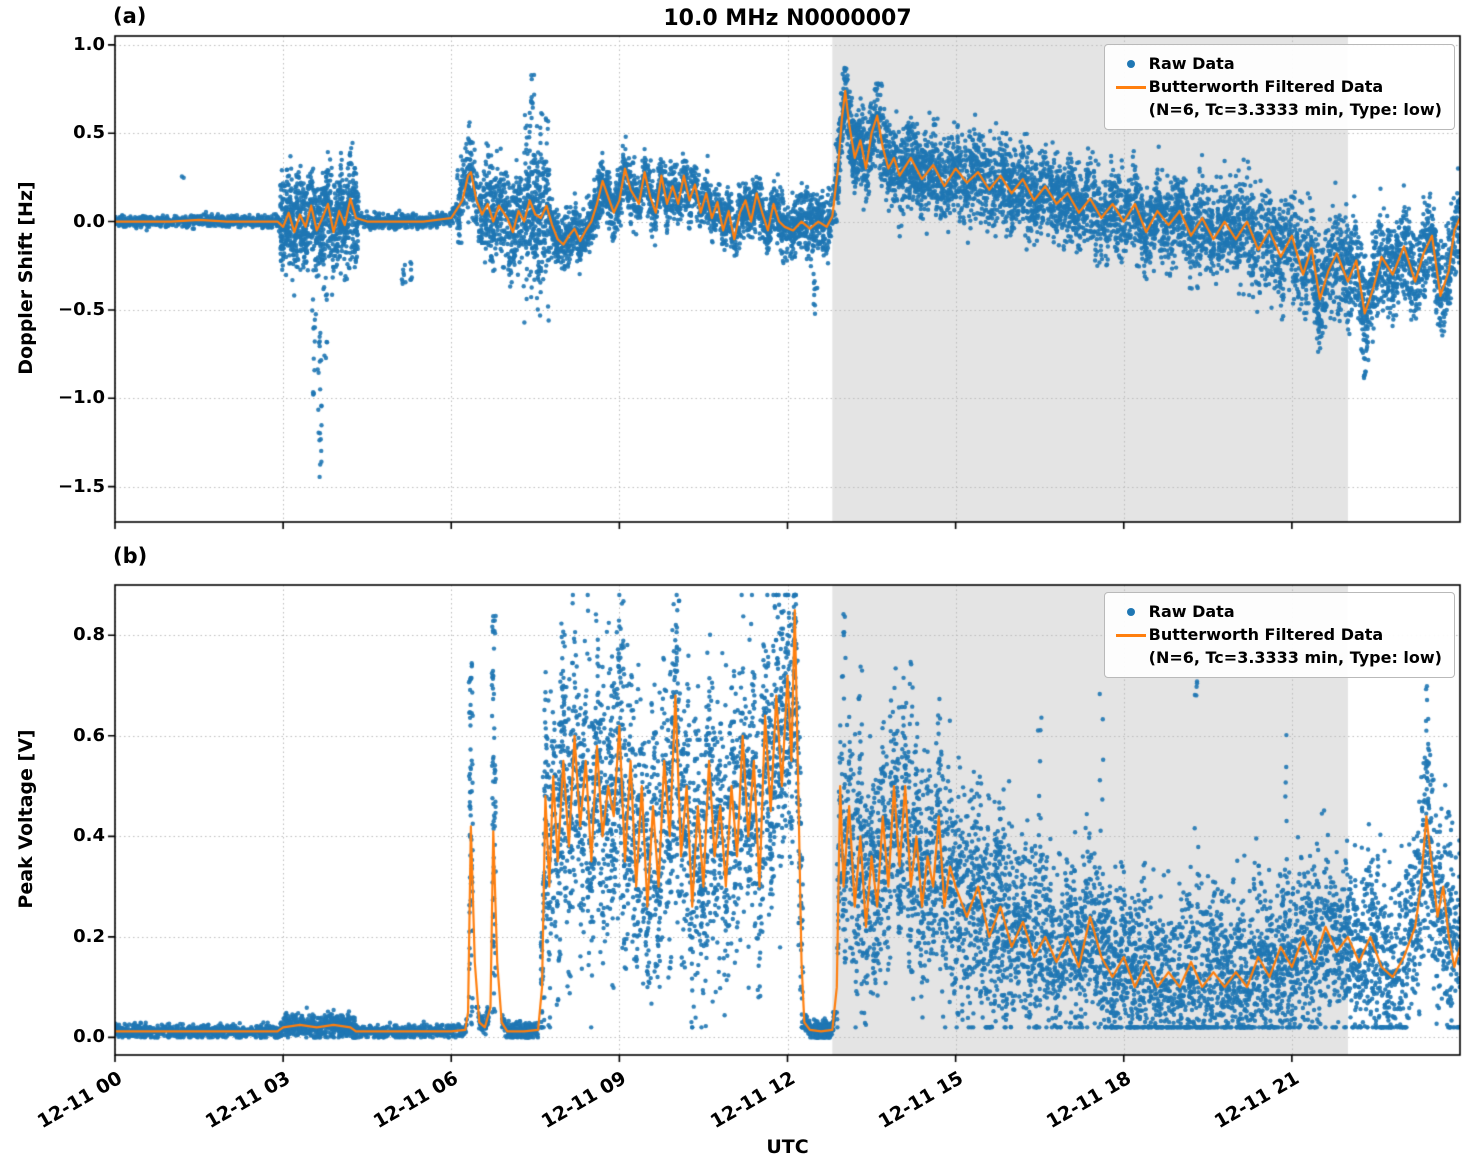  What do you see at coordinates (89, 735) in the screenshot?
I see `ytick-label: 0.6` at bounding box center [89, 735].